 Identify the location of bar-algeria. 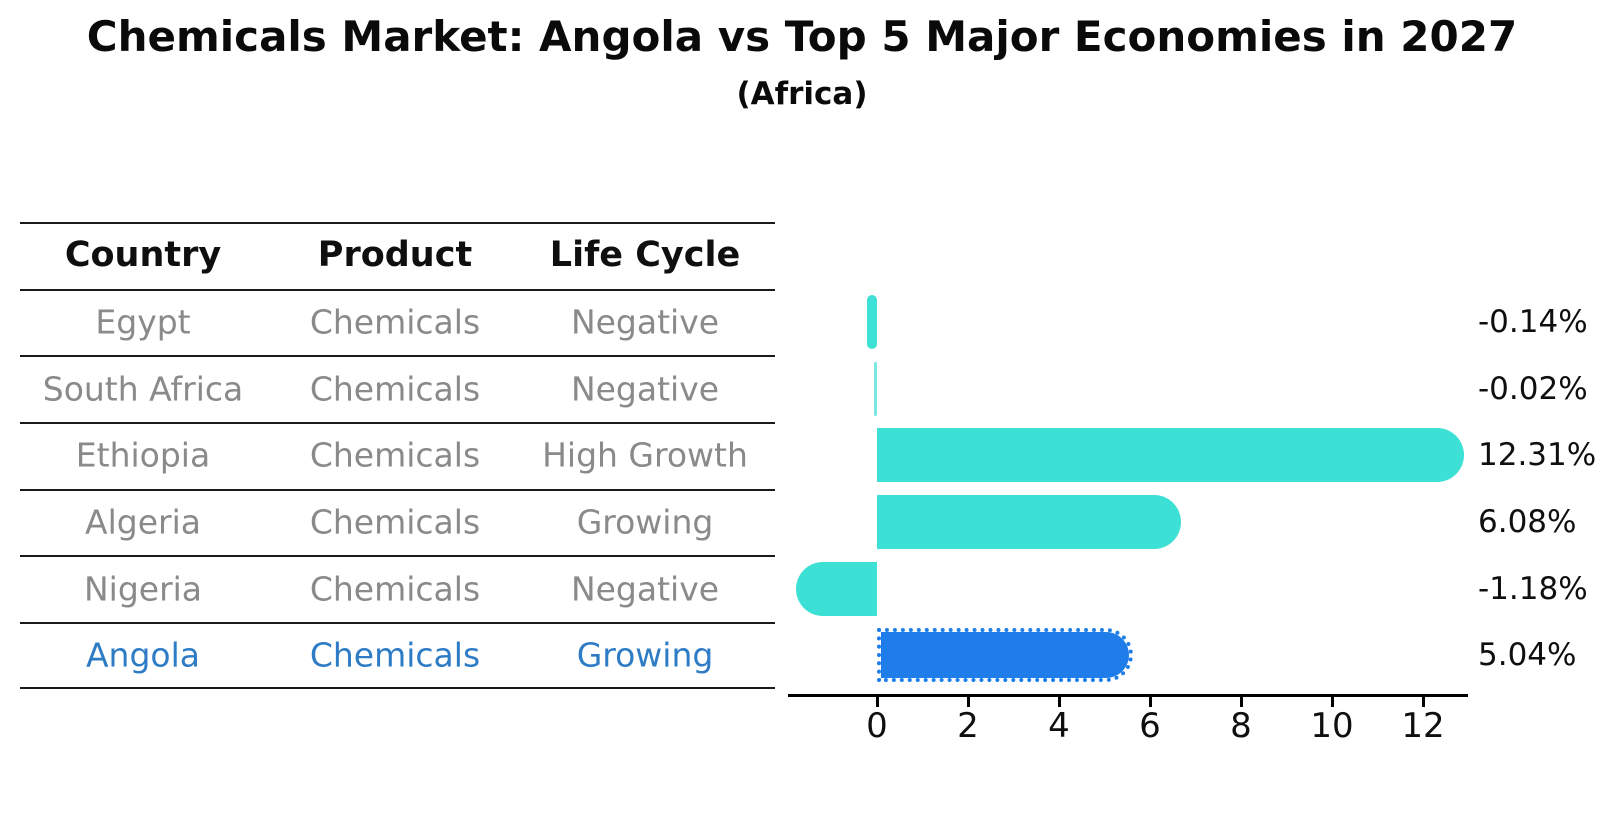
(1029, 522).